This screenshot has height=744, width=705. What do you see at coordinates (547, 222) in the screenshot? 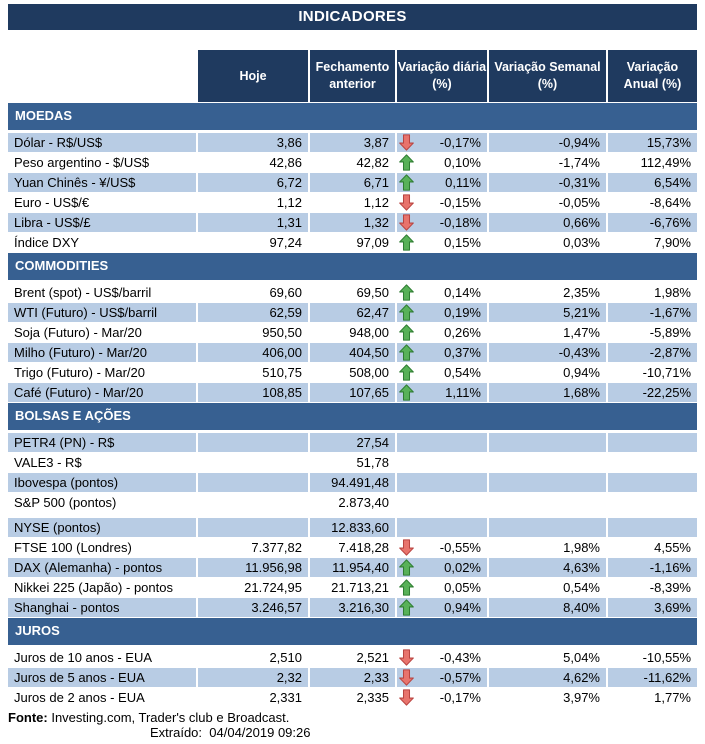
I see `var-semanal-value: 0,66%` at bounding box center [547, 222].